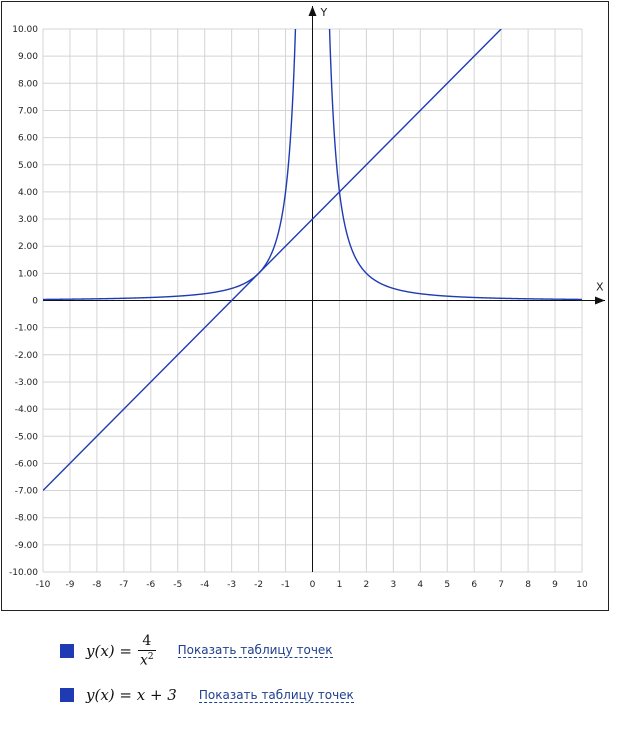 The image size is (643, 744). What do you see at coordinates (109, 650) in the screenshot?
I see `formula-lhs: y(x) =` at bounding box center [109, 650].